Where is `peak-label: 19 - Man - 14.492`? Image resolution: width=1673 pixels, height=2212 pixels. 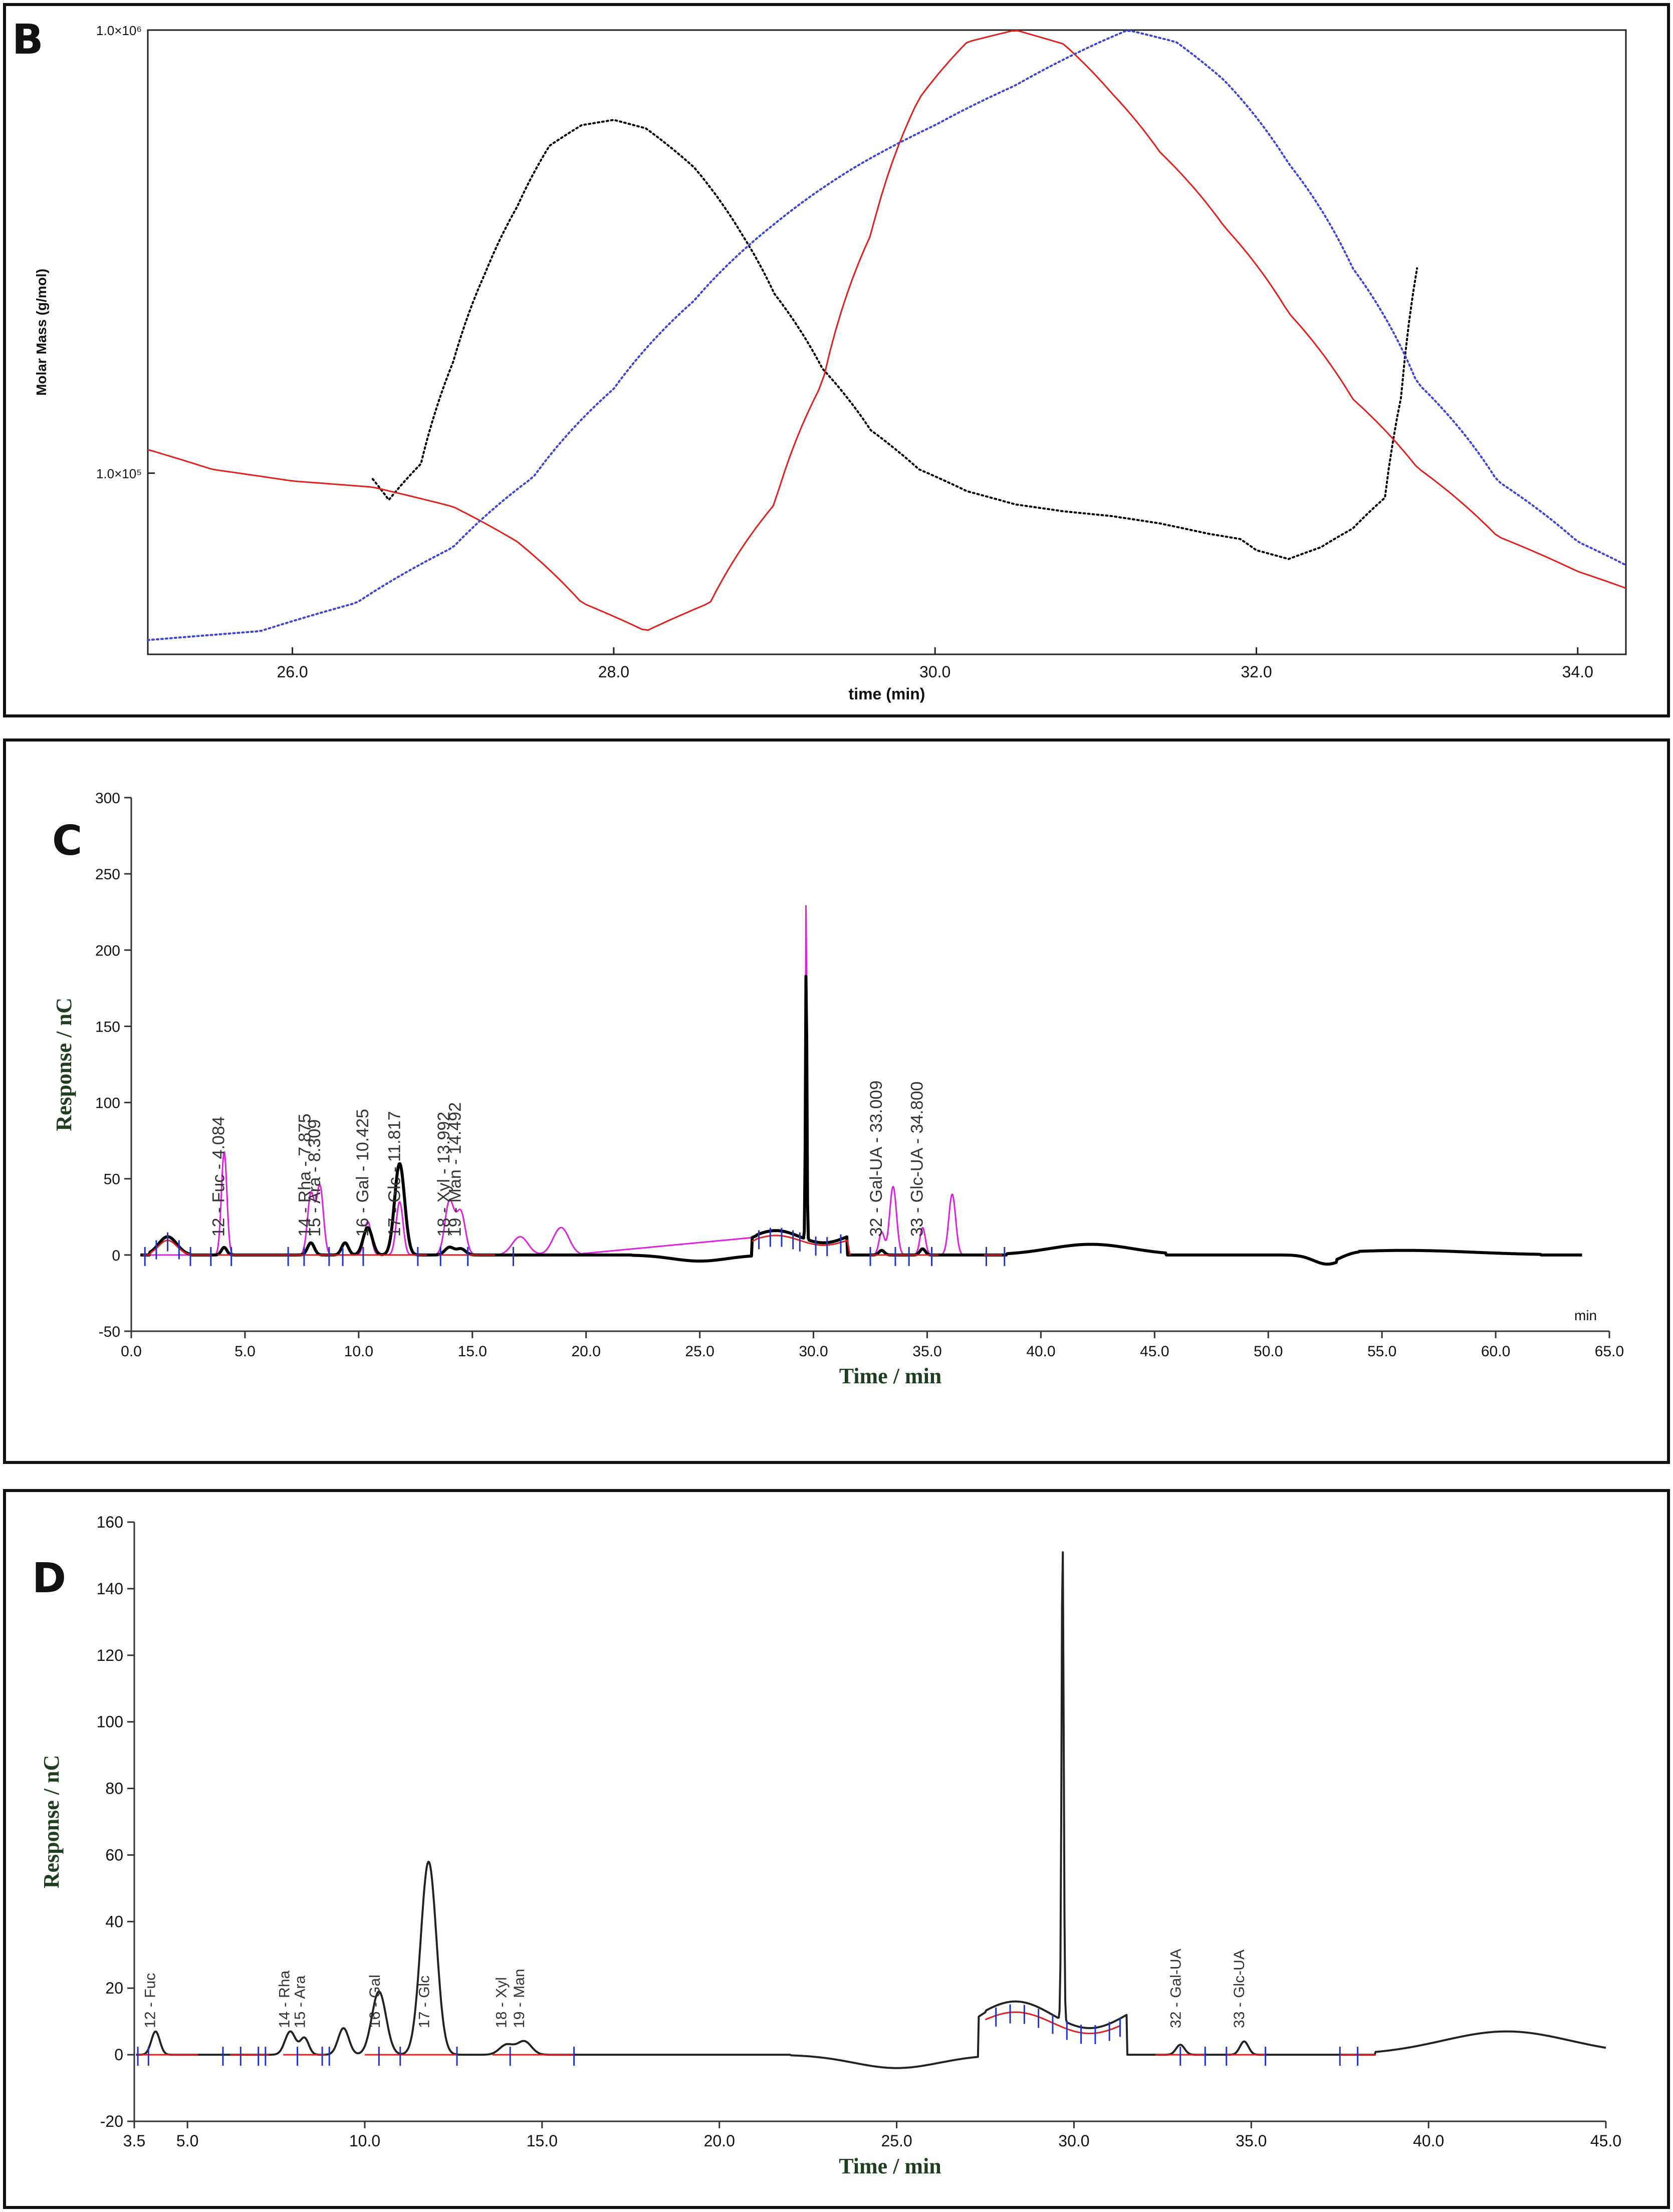
peak-label: 19 - Man - 14.492 is located at coordinates (455, 1170).